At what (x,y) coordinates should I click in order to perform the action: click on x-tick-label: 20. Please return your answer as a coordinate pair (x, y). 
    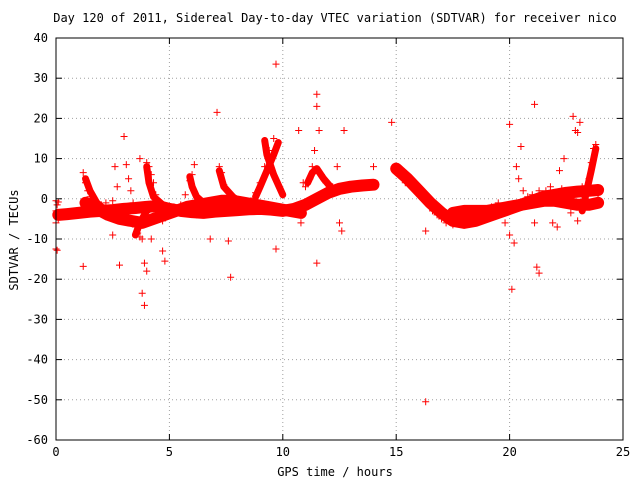
    Looking at the image, I should click on (509, 452).